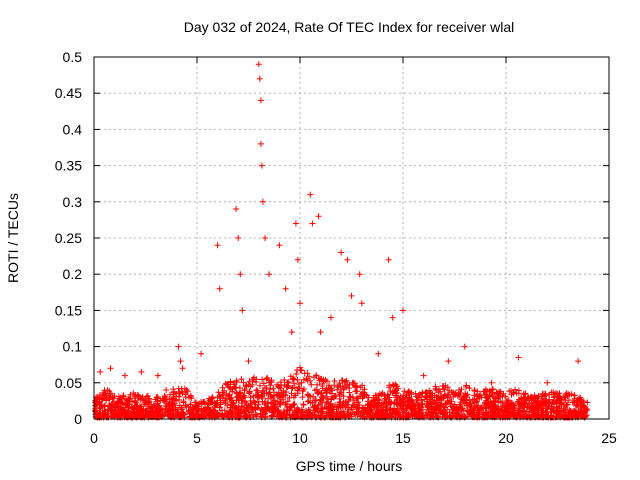 The height and width of the screenshot is (480, 640). I want to click on y-tick-label: 0.45, so click(68, 93).